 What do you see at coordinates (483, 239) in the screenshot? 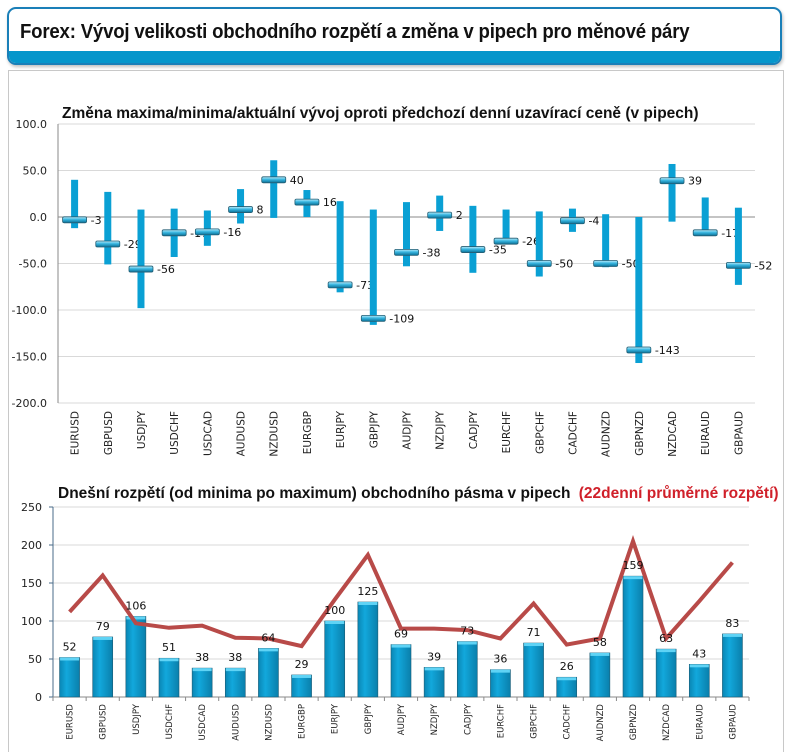
I see `hlc-mark-cadjpy: -35` at bounding box center [483, 239].